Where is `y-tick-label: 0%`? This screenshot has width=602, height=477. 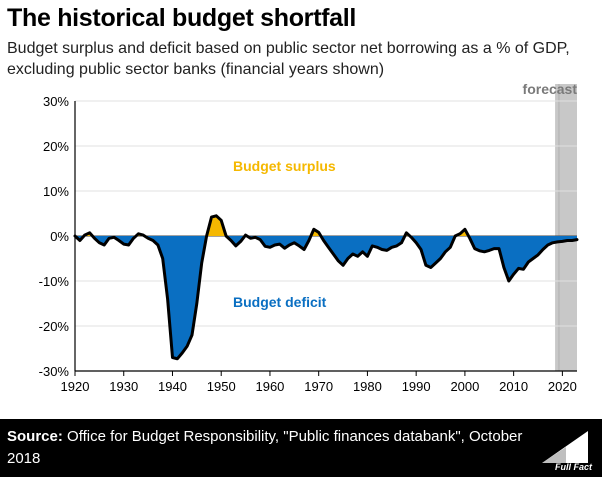
y-tick-label: 0% is located at coordinates (59, 236).